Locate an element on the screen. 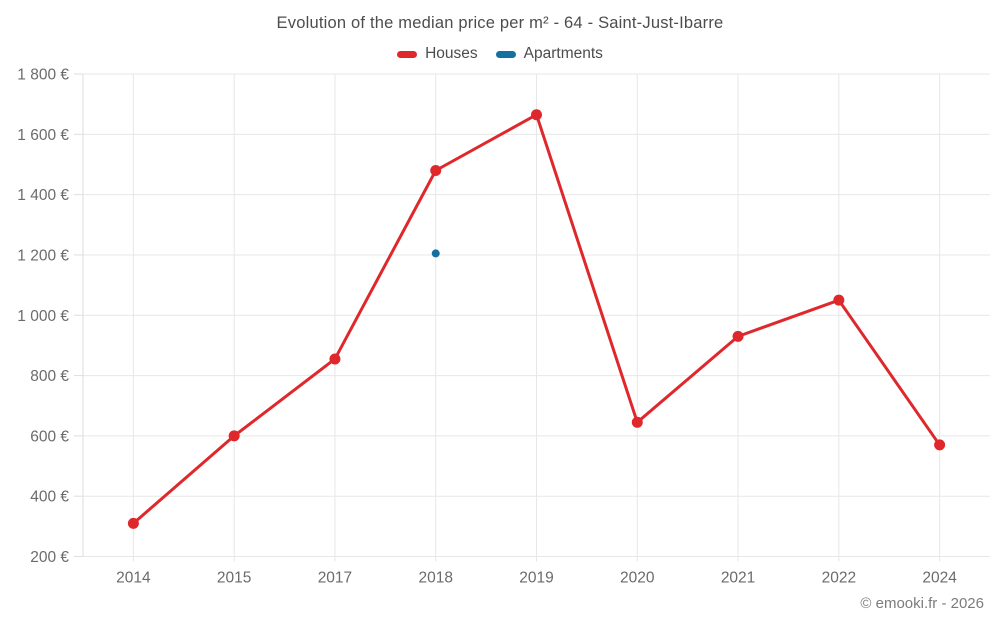  houses-series-swatch-icon is located at coordinates (407, 54).